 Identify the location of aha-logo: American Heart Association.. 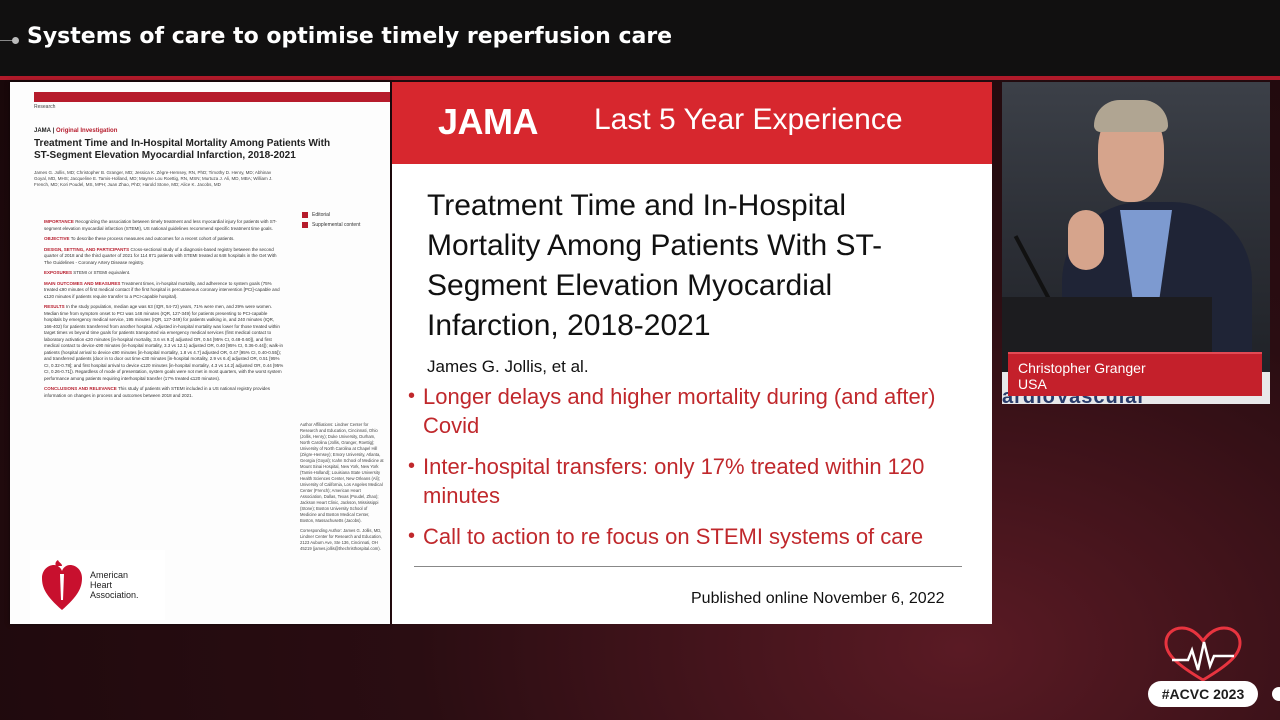
(97, 585).